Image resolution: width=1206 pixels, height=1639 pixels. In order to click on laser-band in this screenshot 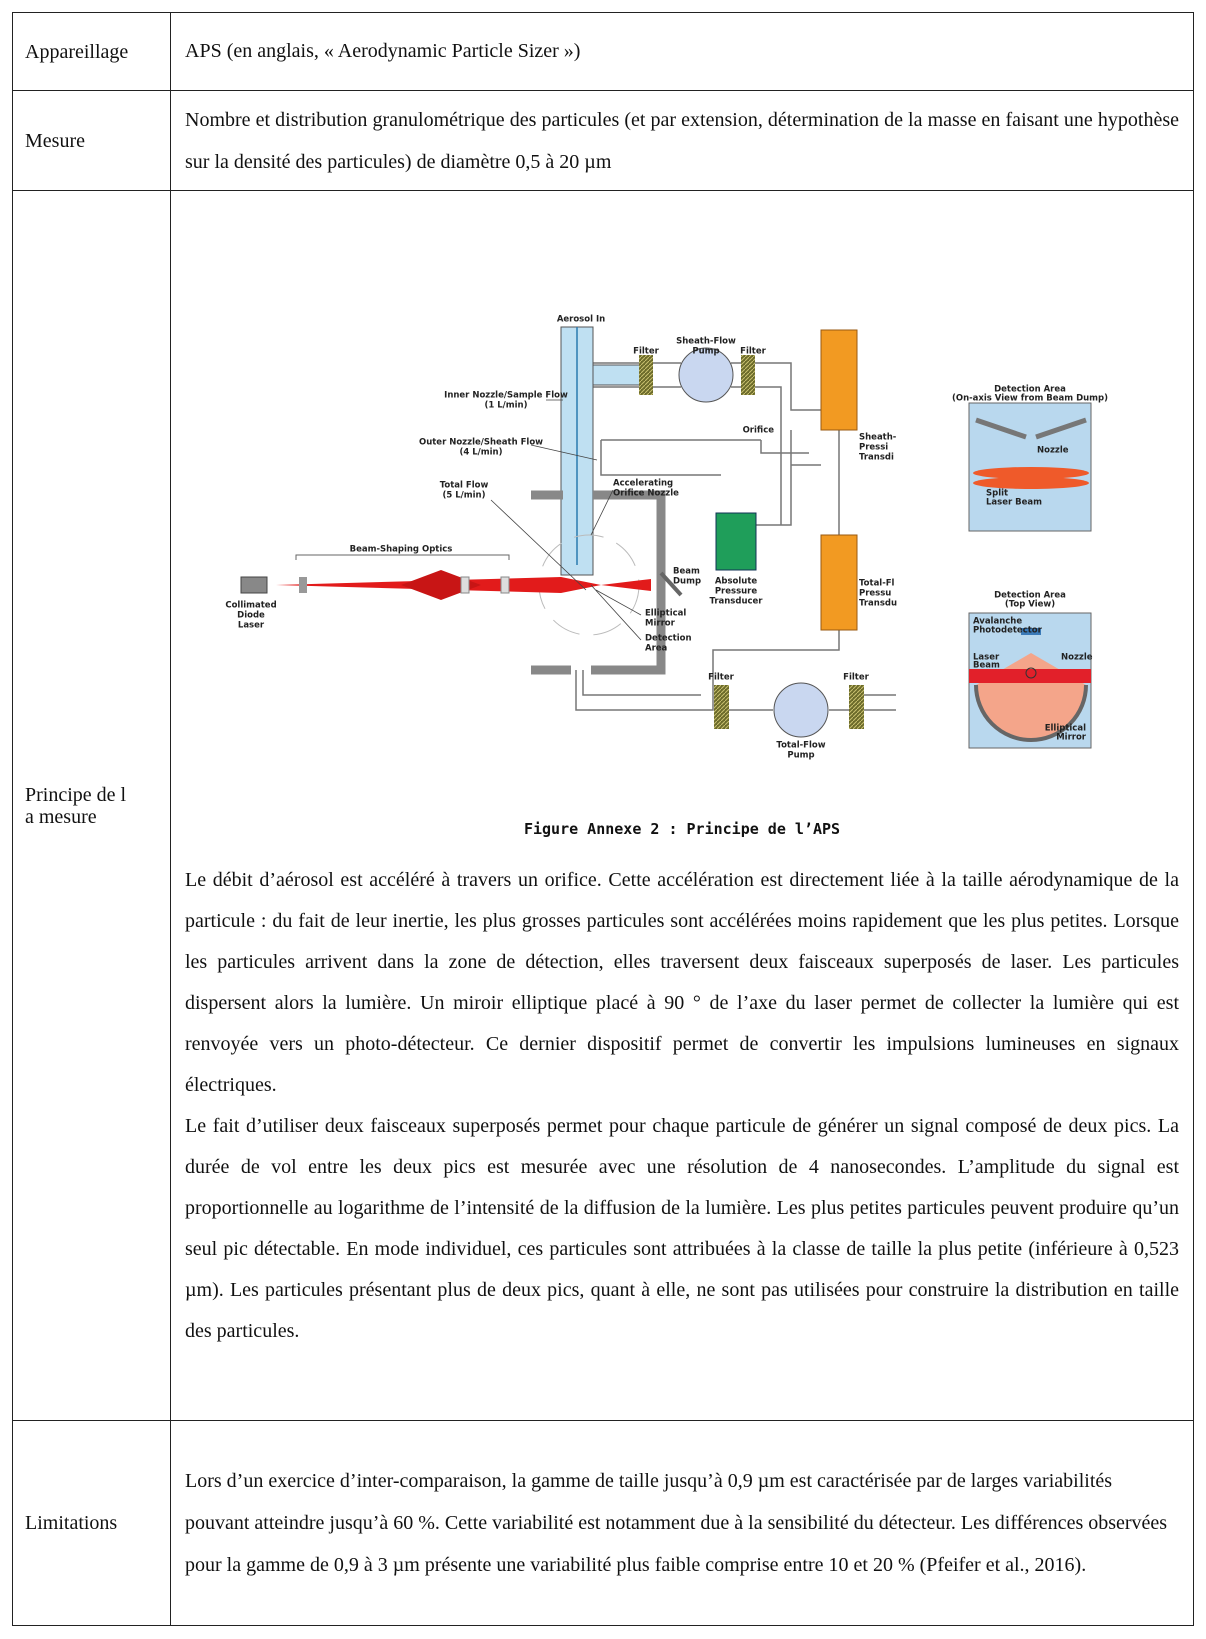, I will do `click(1030, 675)`.